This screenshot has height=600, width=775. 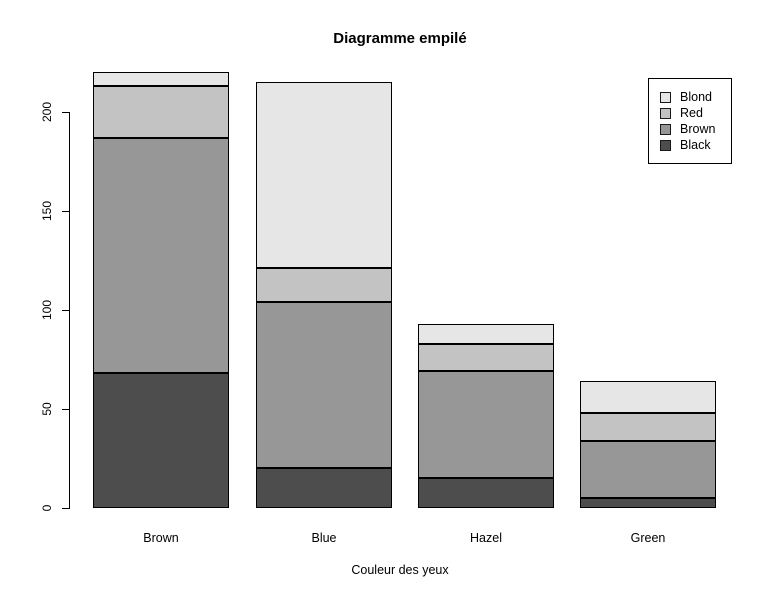 I want to click on legend-item-black: Black, so click(x=695, y=144).